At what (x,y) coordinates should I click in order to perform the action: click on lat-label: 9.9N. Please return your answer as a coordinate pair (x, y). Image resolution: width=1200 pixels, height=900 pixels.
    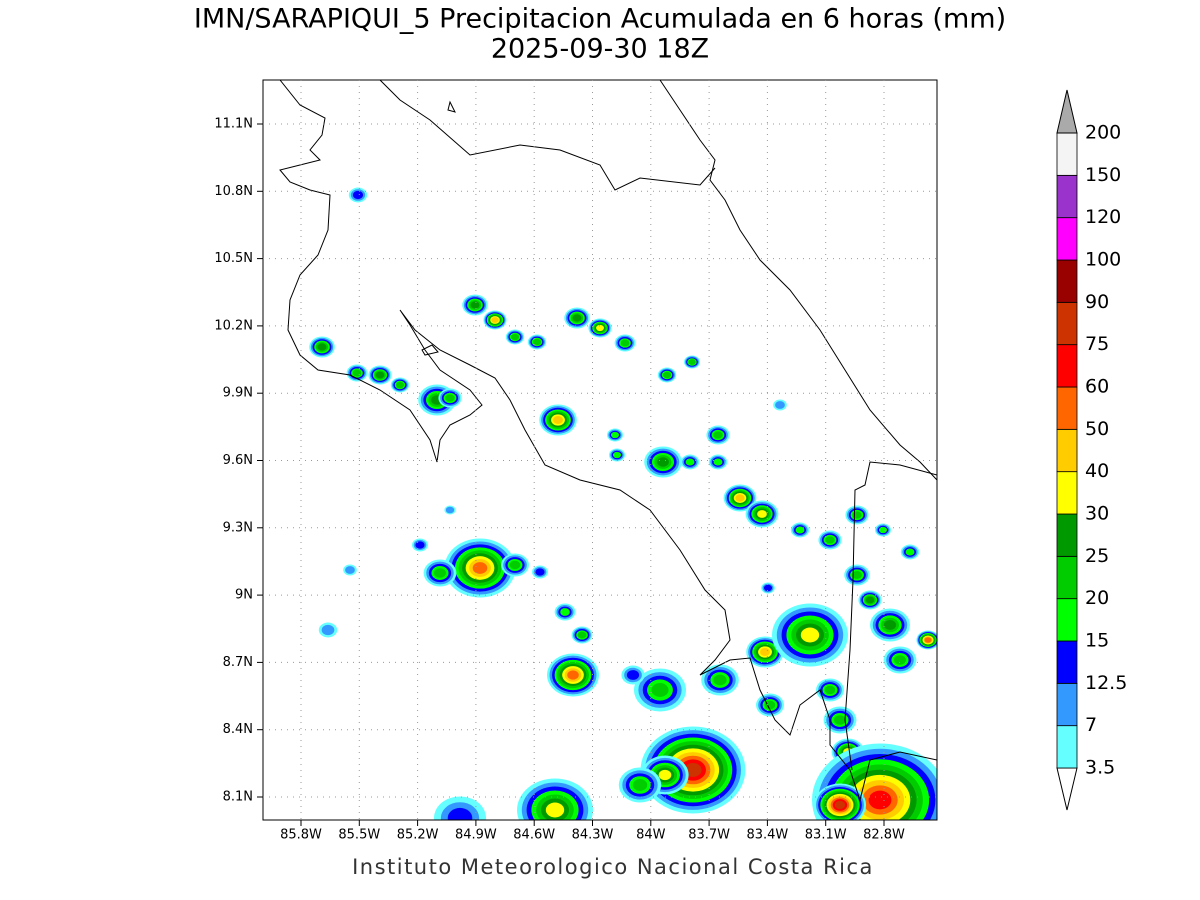
    Looking at the image, I should click on (238, 393).